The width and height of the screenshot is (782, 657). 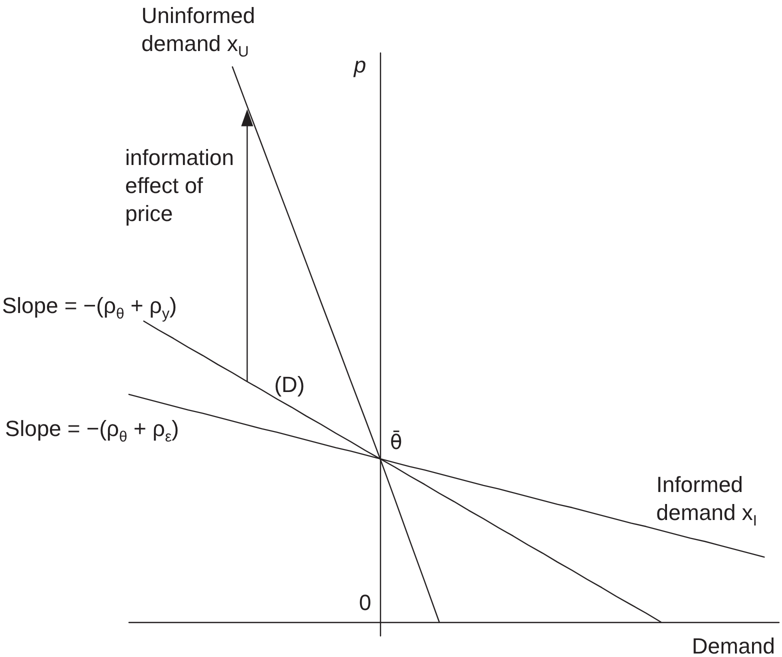 What do you see at coordinates (289, 385) in the screenshot?
I see `annotation: (D)` at bounding box center [289, 385].